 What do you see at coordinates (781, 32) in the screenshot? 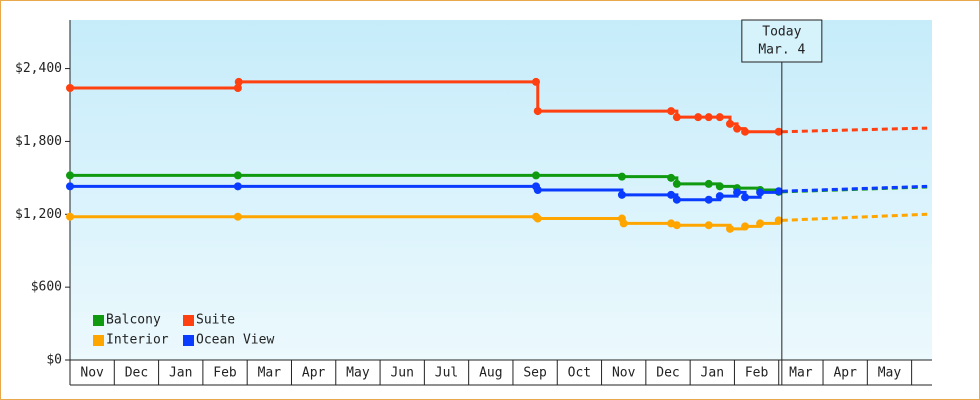
I see `today-title: Today` at bounding box center [781, 32].